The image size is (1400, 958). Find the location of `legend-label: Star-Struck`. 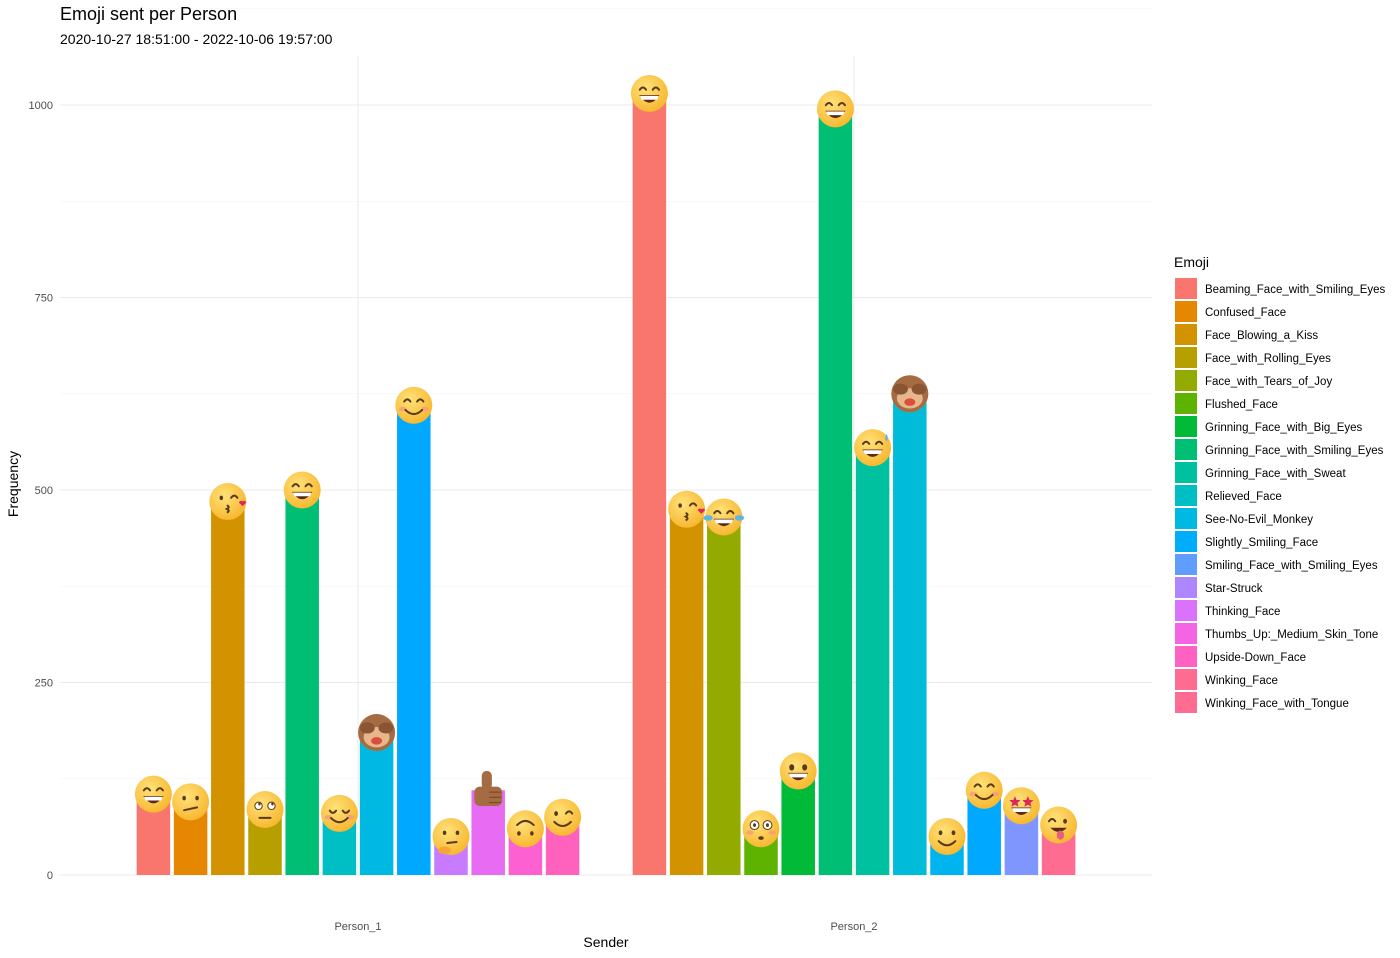

legend-label: Star-Struck is located at coordinates (1234, 589).